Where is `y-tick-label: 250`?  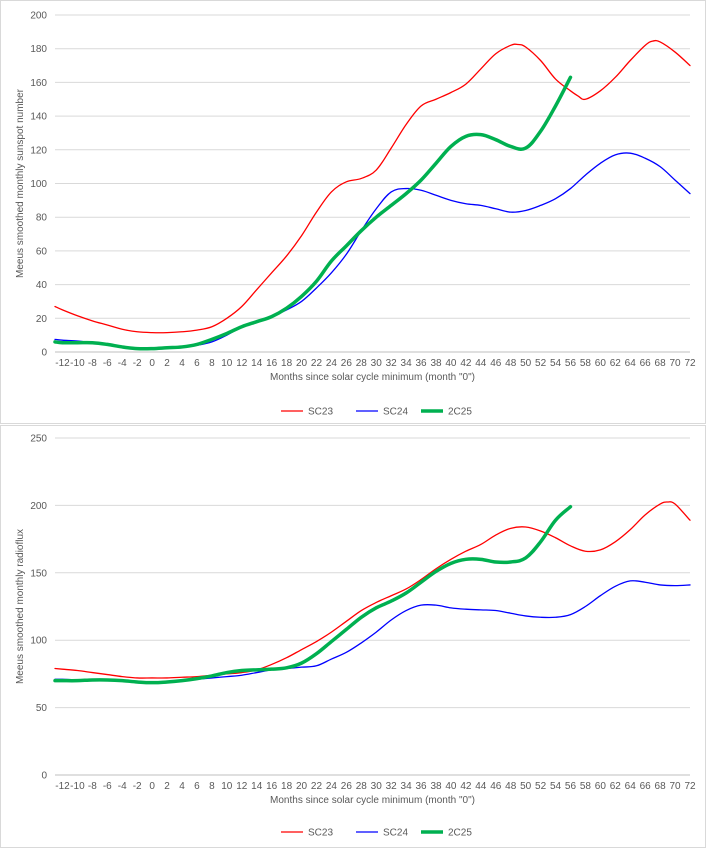 y-tick-label: 250 is located at coordinates (38, 439).